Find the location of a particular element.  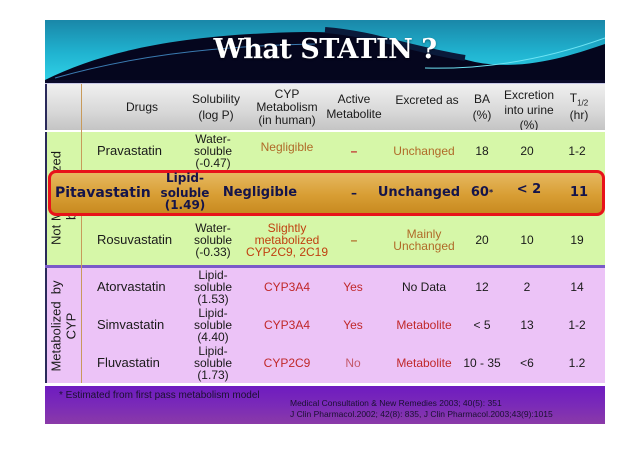

cyp-line1: Slightly is located at coordinates (287, 228).